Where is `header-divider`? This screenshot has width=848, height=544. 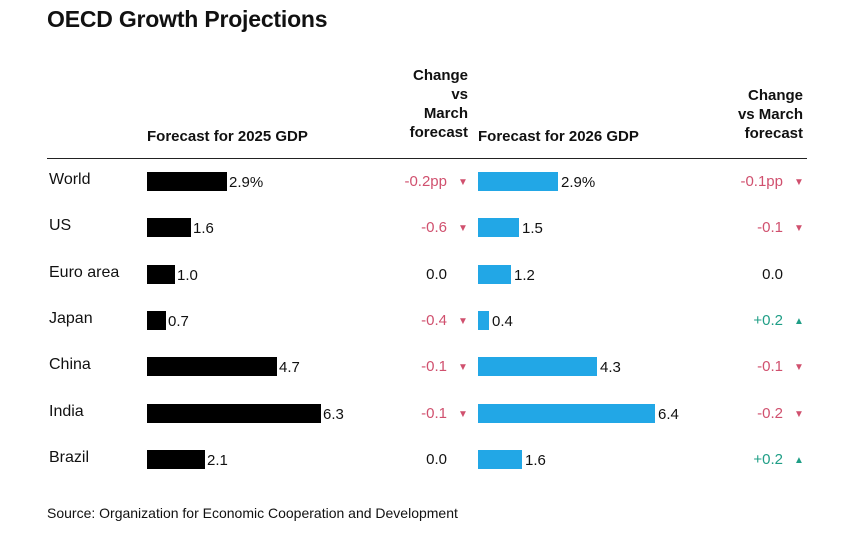 header-divider is located at coordinates (427, 158).